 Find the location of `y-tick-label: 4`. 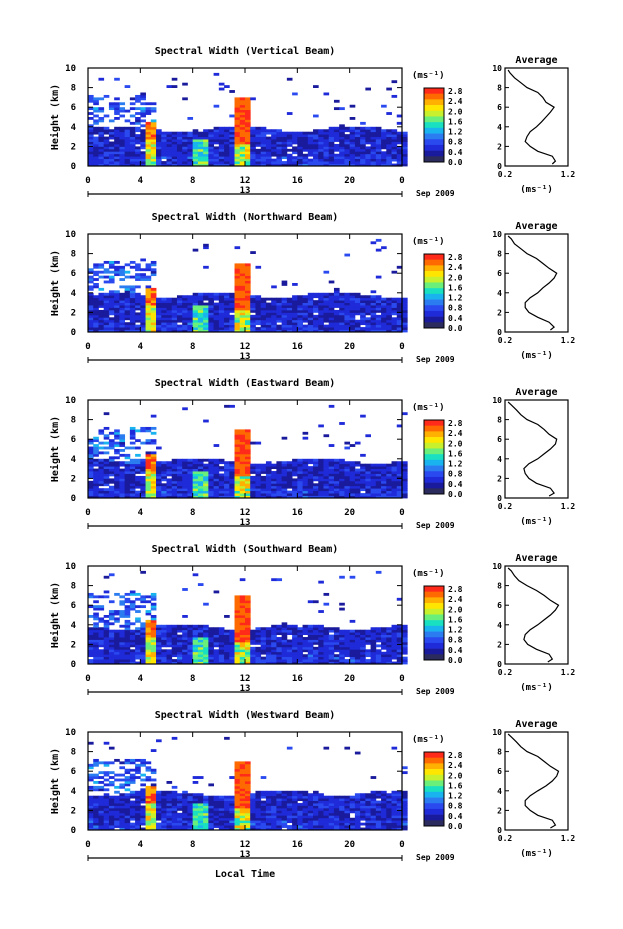

y-tick-label: 4 is located at coordinates (74, 626).